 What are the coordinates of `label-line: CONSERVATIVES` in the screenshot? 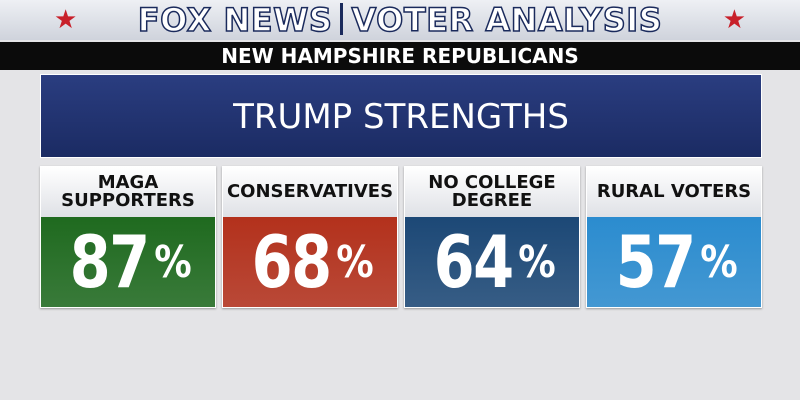 It's located at (310, 191).